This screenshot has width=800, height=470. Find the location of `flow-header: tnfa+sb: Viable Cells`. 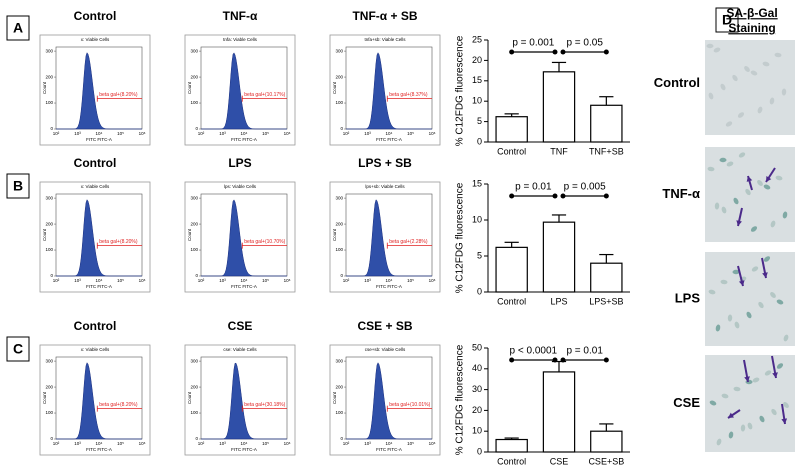

flow-header: tnfa+sb: Viable Cells is located at coordinates (385, 39).